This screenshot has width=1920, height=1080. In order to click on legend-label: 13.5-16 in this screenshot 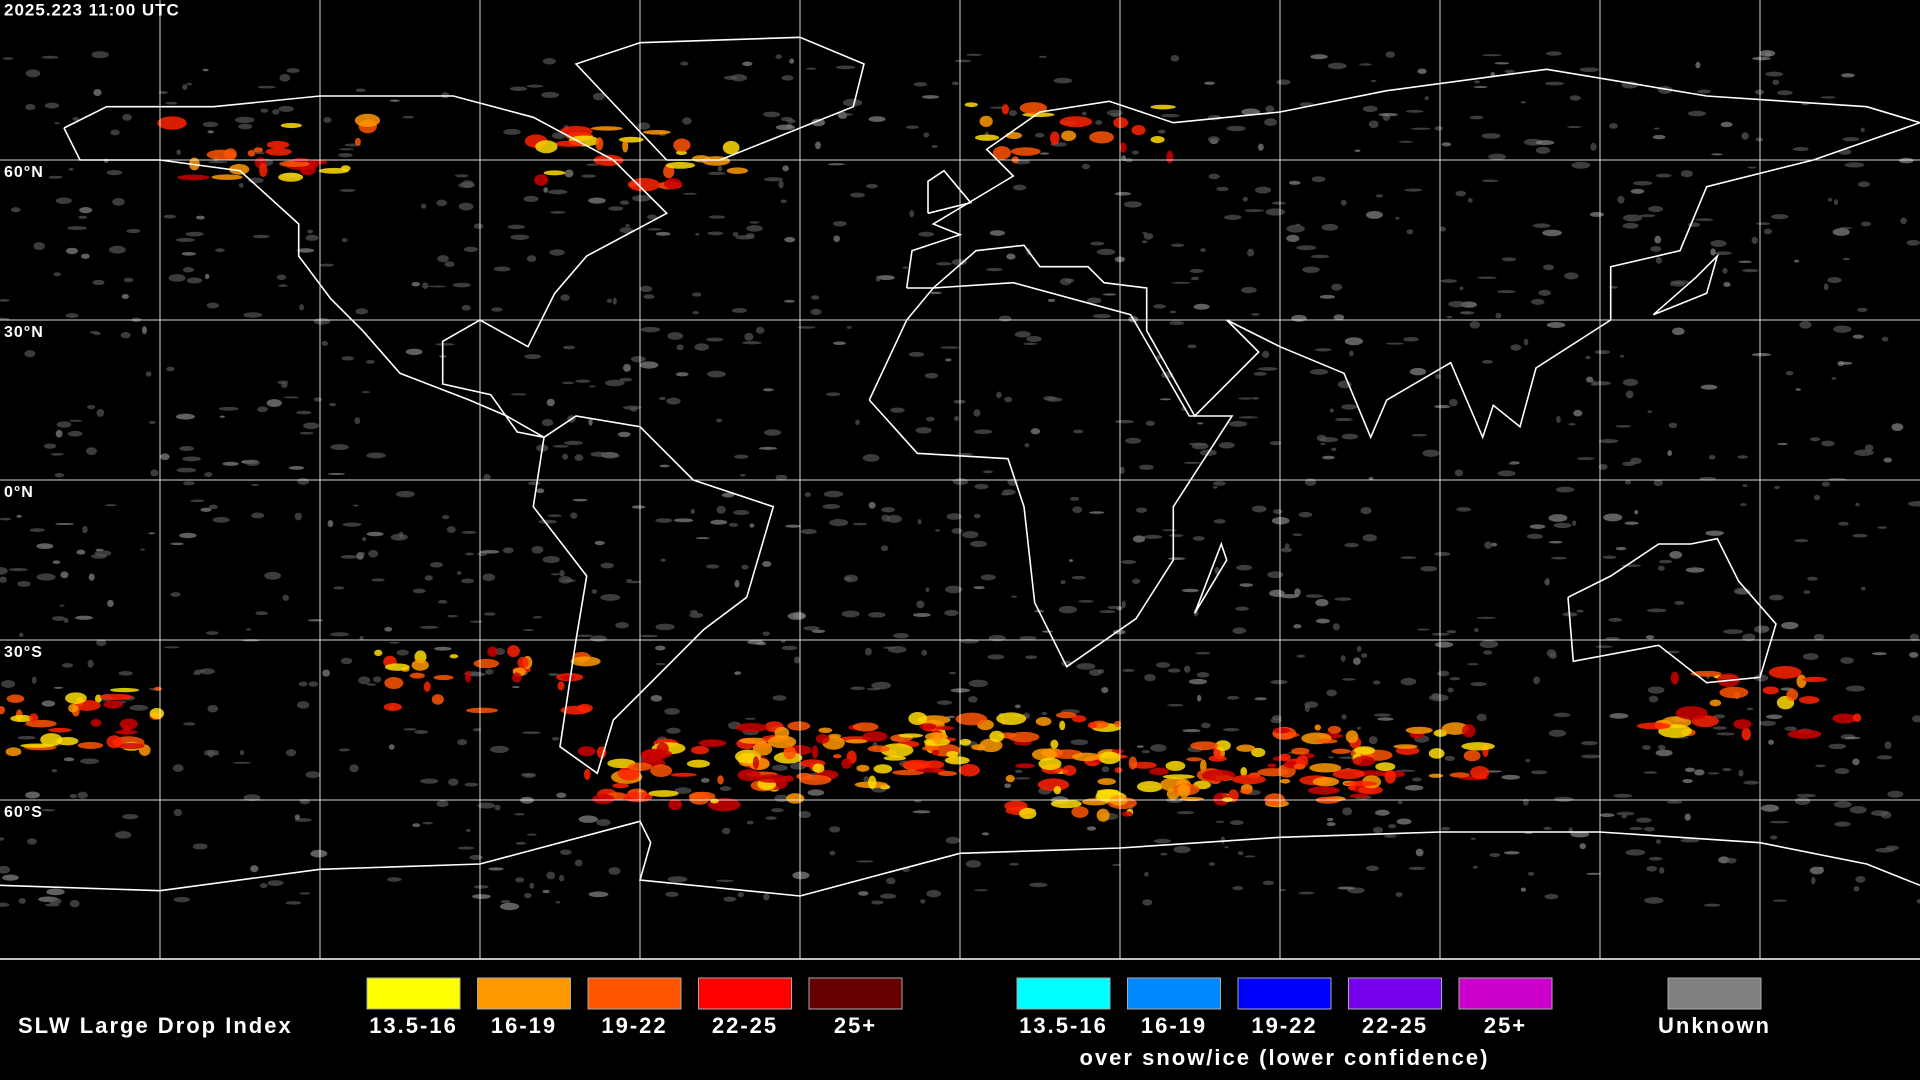, I will do `click(1063, 1025)`.